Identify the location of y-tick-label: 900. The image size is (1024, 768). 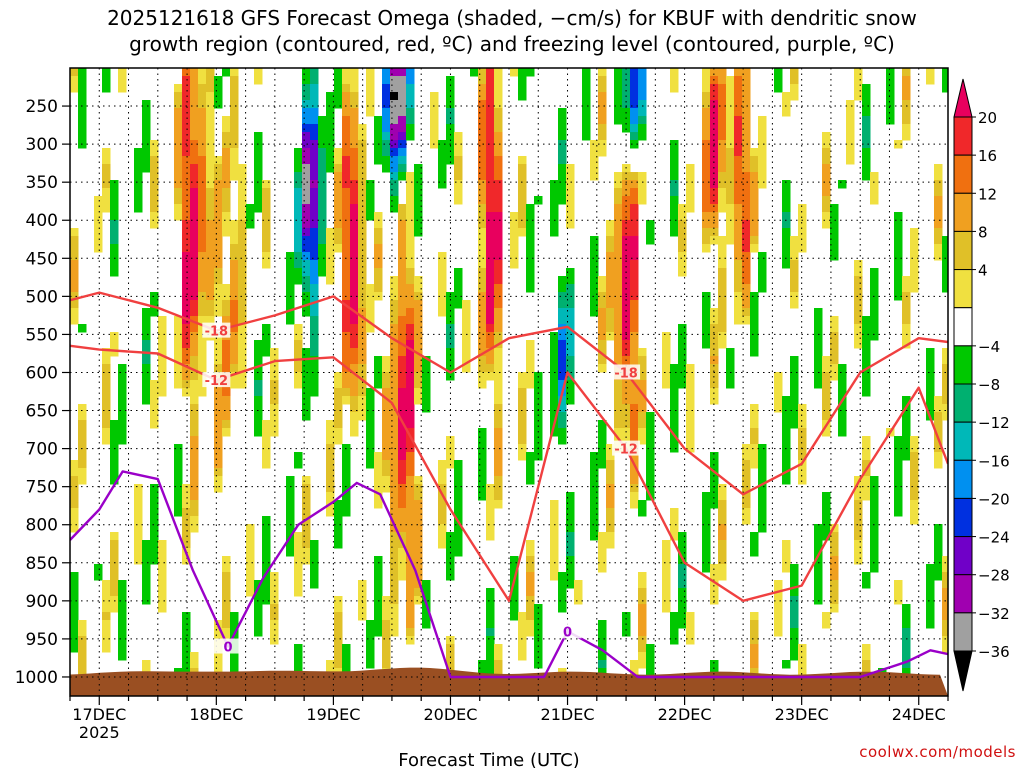
(42, 602).